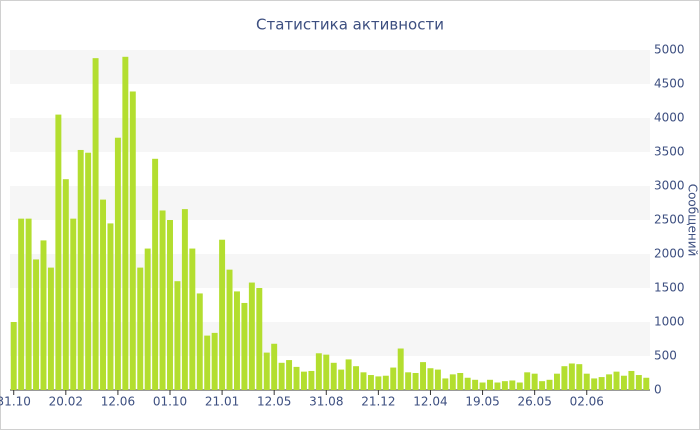  Describe the element at coordinates (66, 402) in the screenshot. I see `x-tick-label: 20.02` at that location.